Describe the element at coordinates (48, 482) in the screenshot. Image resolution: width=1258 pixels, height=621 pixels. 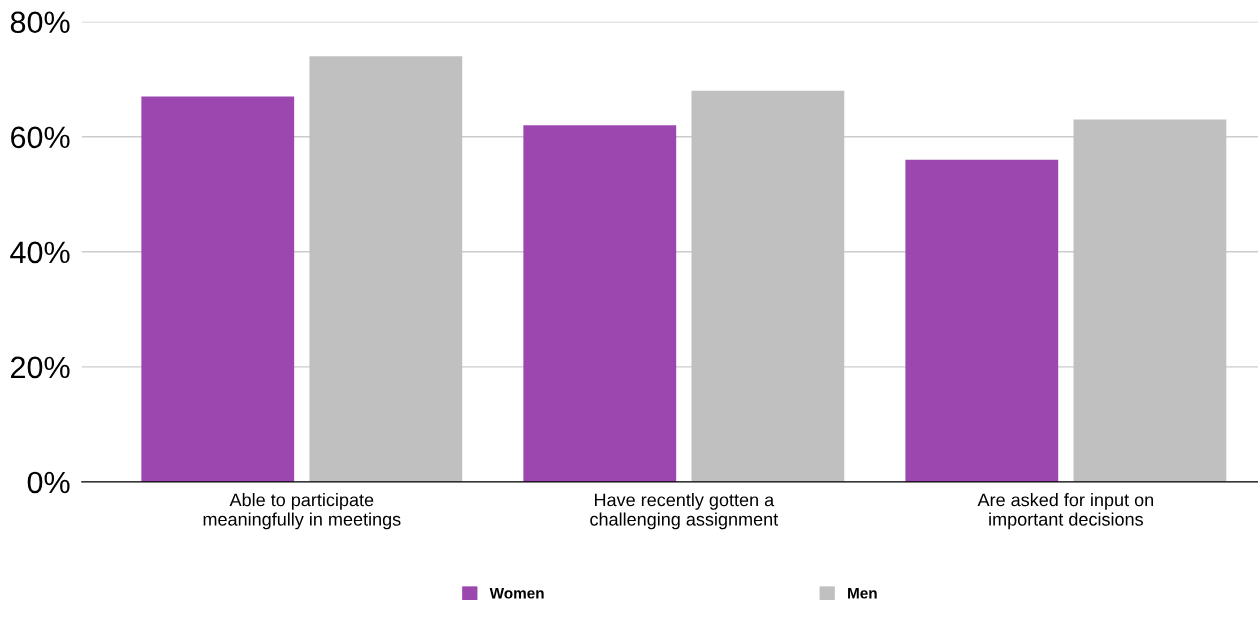
I see `y-tick-label: 0%` at that location.